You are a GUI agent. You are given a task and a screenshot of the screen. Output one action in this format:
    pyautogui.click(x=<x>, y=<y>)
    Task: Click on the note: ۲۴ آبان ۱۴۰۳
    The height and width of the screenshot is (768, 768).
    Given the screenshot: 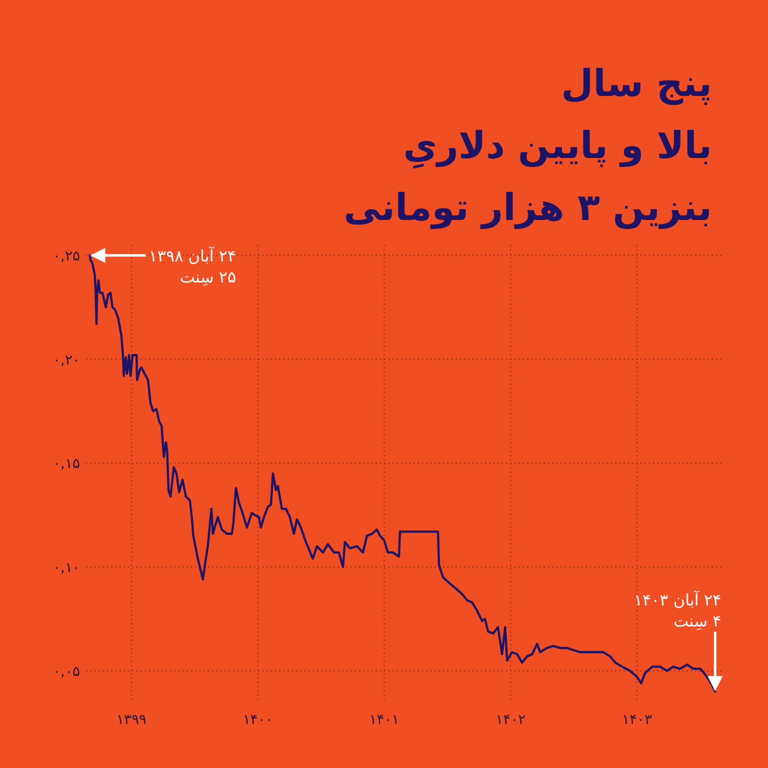 What is the action you would take?
    pyautogui.click(x=678, y=600)
    